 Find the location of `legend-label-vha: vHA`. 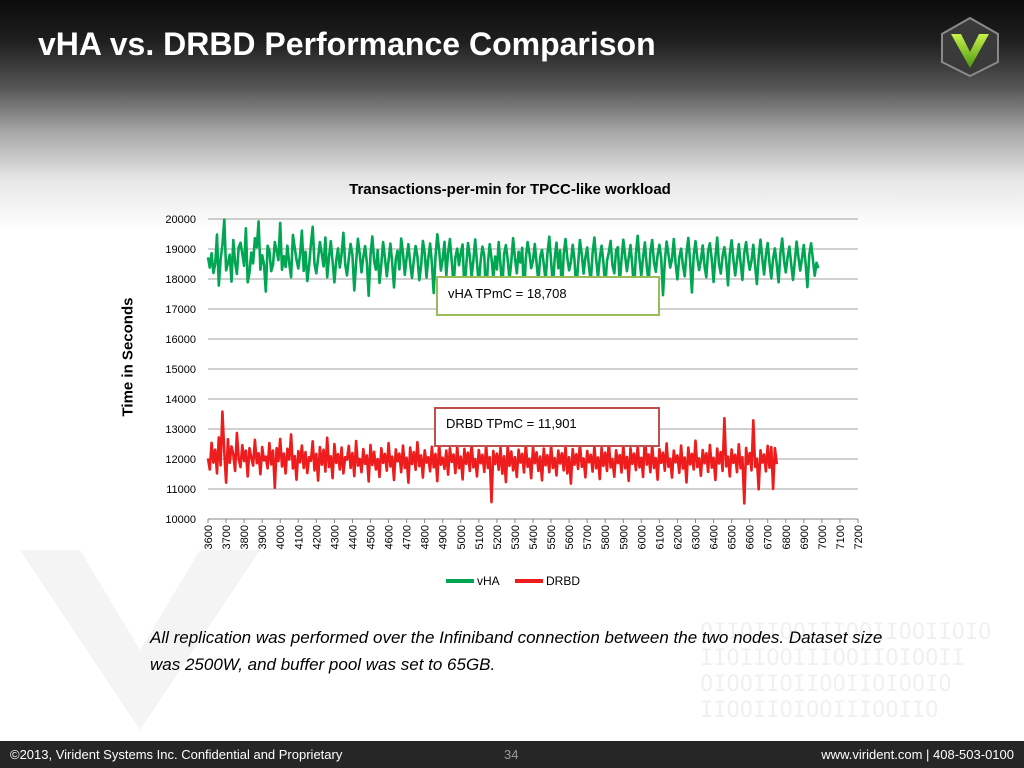

legend-label-vha: vHA is located at coordinates (488, 581).